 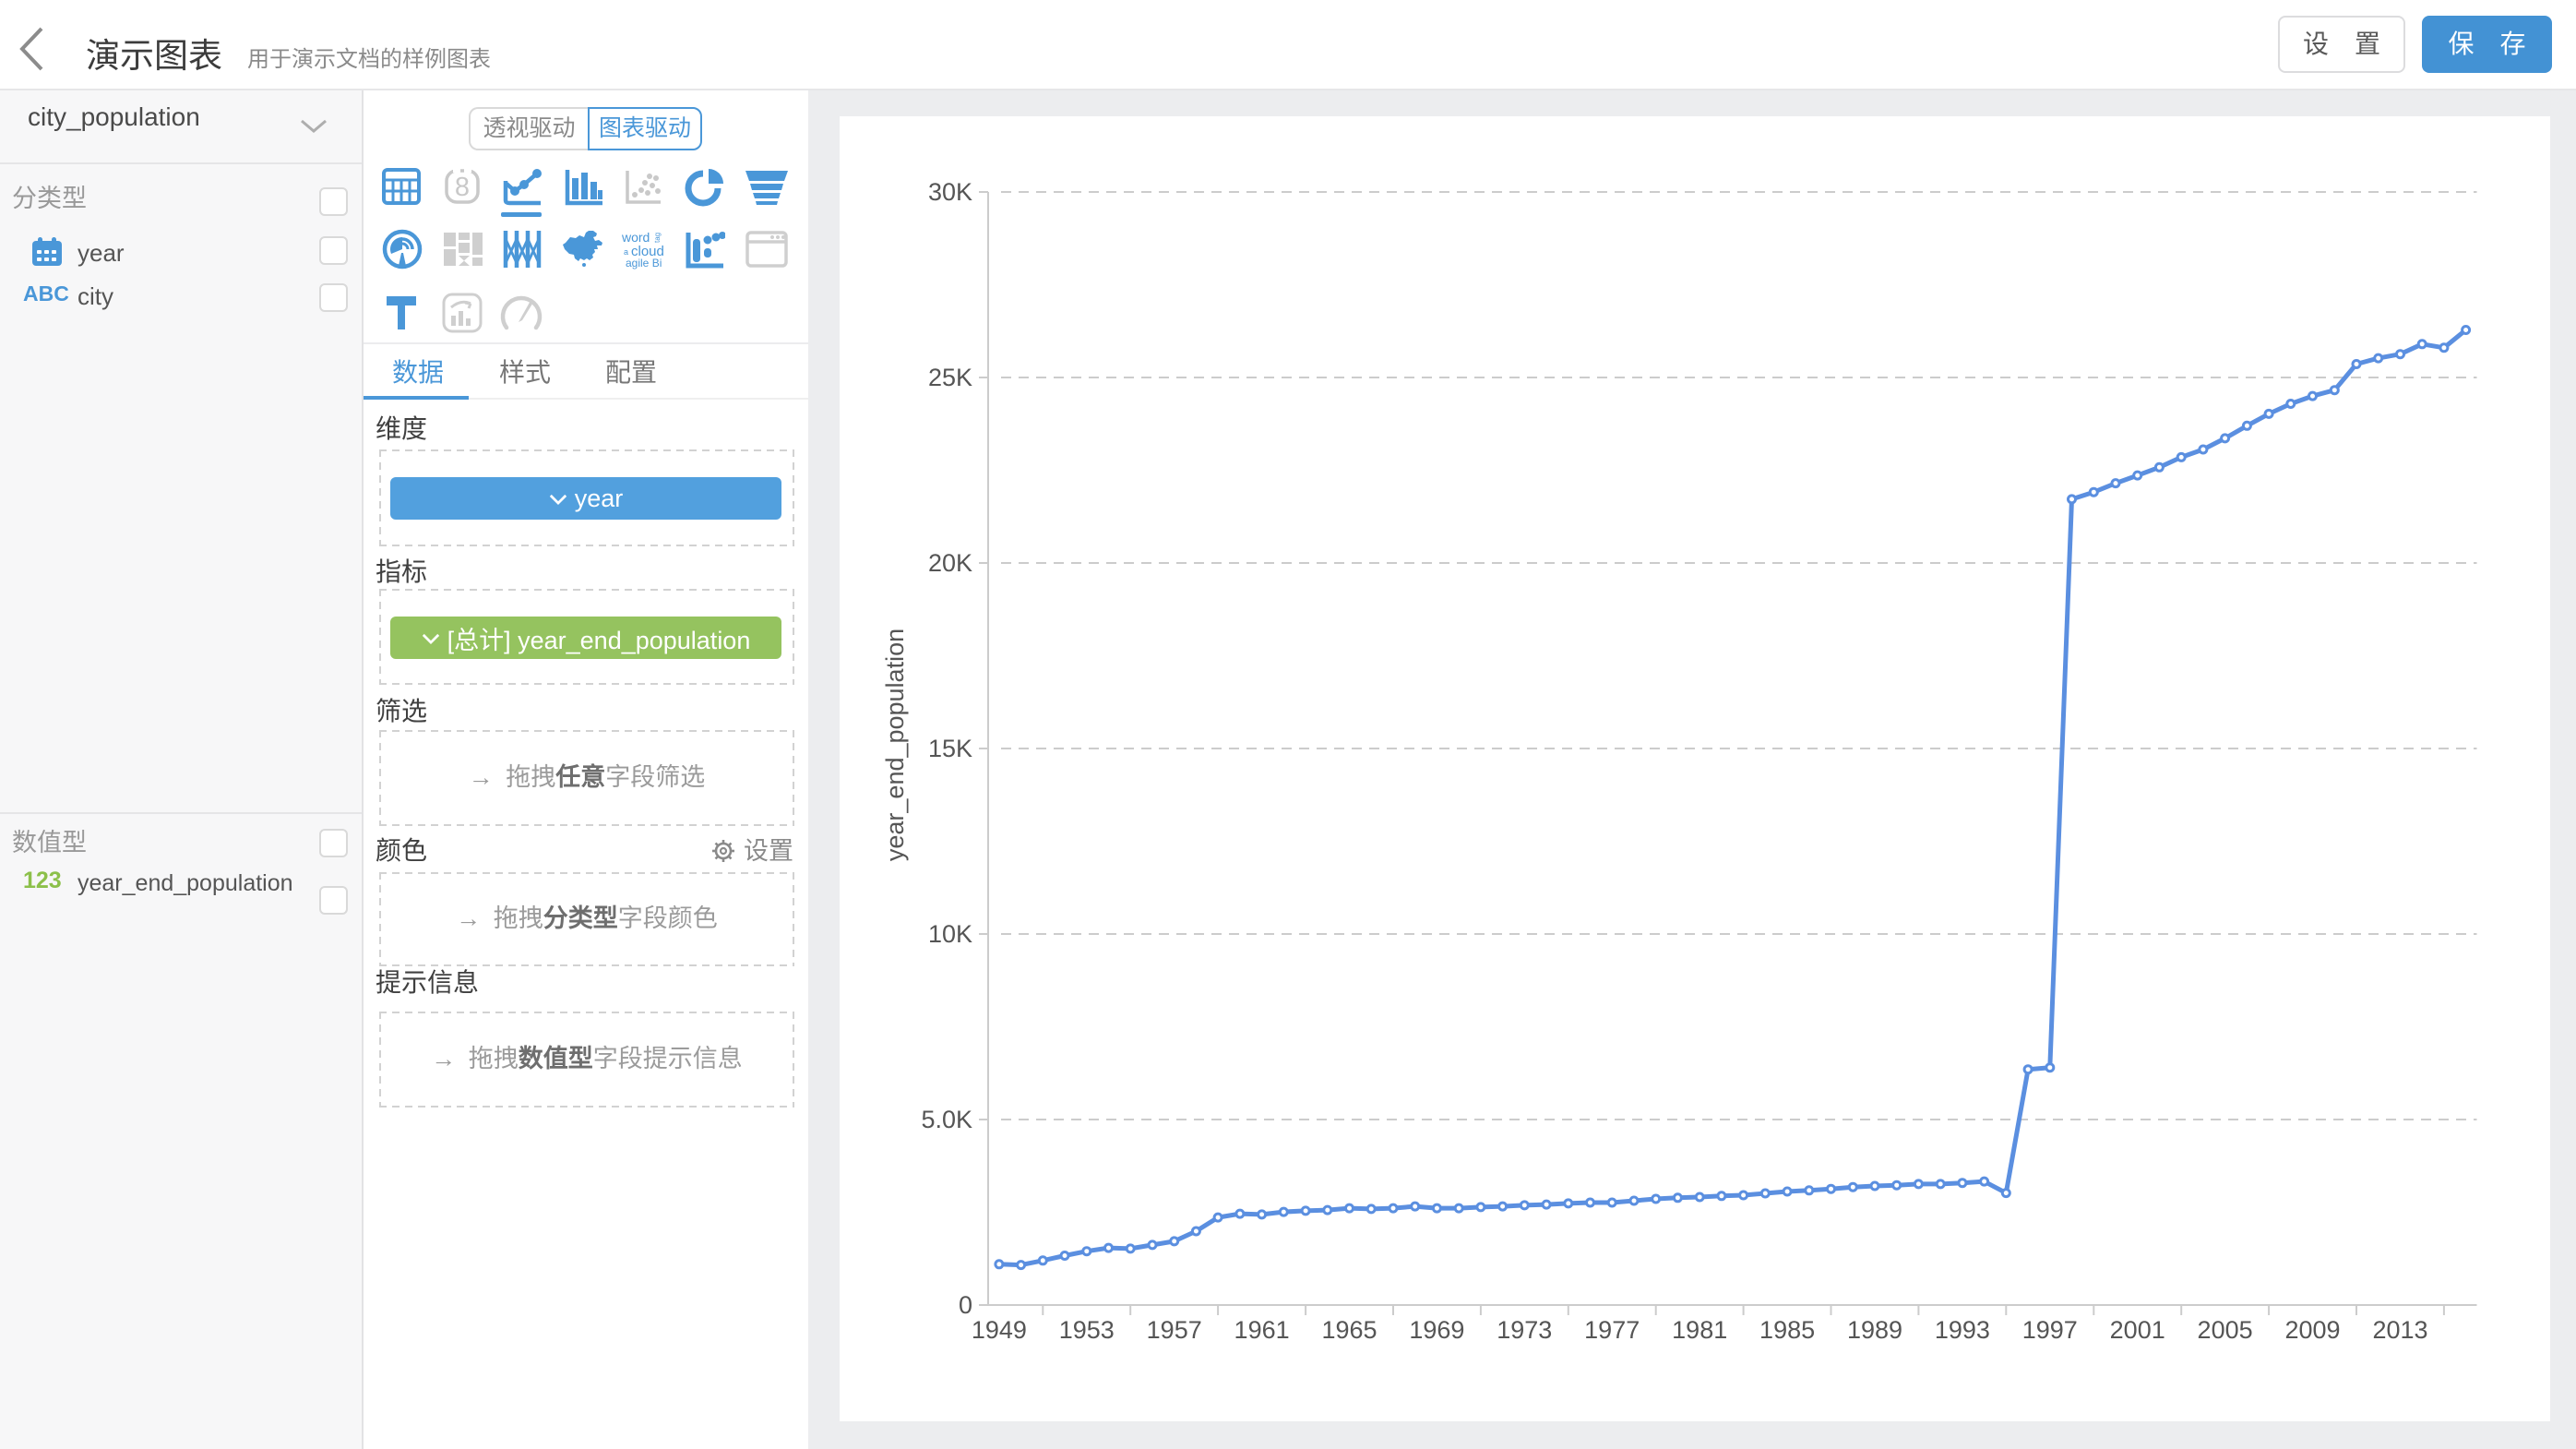 What do you see at coordinates (2050, 1330) in the screenshot?
I see `svg-text: 1997` at bounding box center [2050, 1330].